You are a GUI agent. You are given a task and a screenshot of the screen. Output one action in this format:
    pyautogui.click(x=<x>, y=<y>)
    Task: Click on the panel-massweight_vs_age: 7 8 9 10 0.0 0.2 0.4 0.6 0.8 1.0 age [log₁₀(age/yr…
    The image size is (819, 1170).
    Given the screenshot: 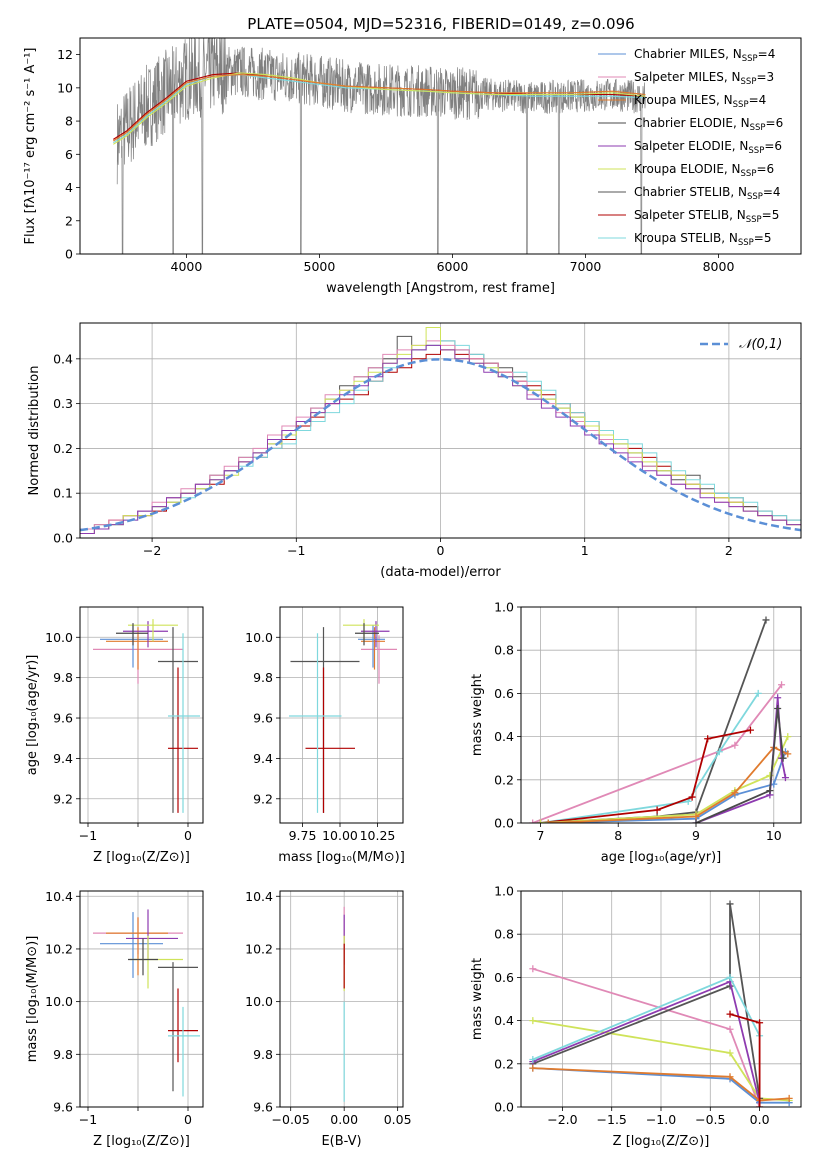 What is the action you would take?
    pyautogui.click(x=636, y=732)
    